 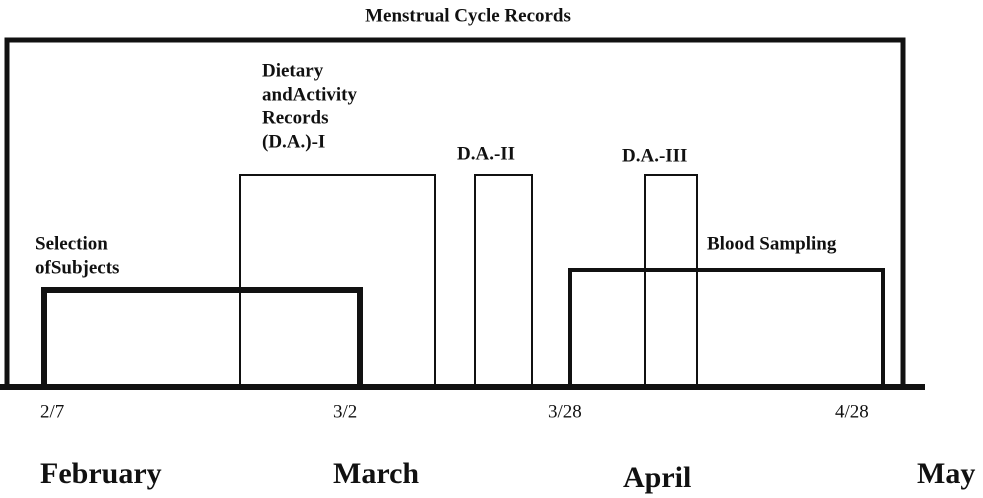 I want to click on month-label: April, so click(x=657, y=477).